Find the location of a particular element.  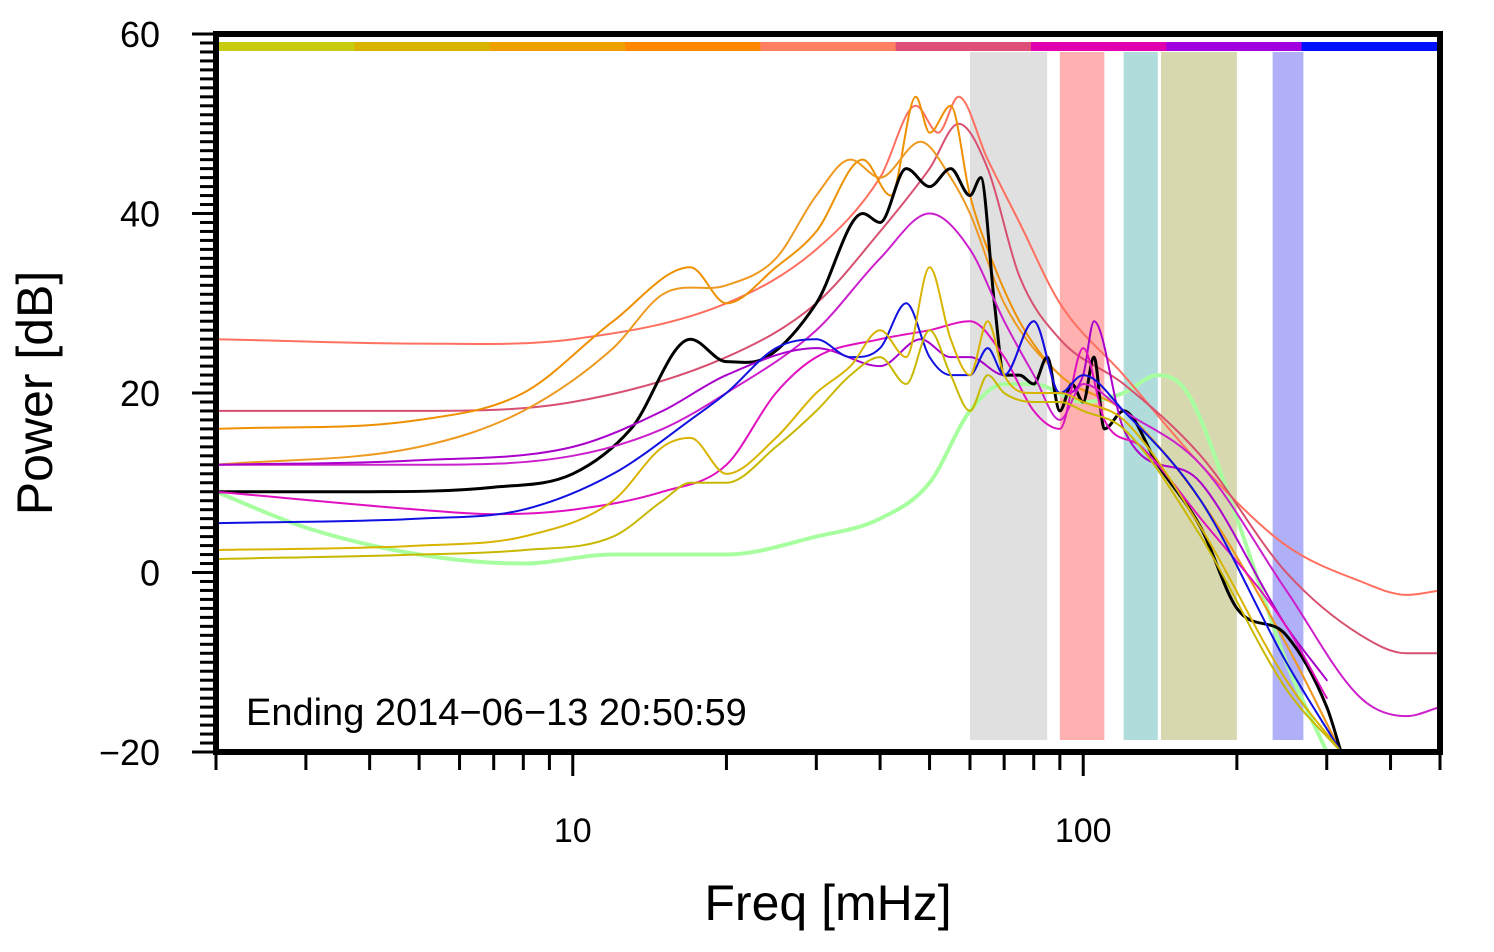

y-tick-label: 0 is located at coordinates (150, 573).